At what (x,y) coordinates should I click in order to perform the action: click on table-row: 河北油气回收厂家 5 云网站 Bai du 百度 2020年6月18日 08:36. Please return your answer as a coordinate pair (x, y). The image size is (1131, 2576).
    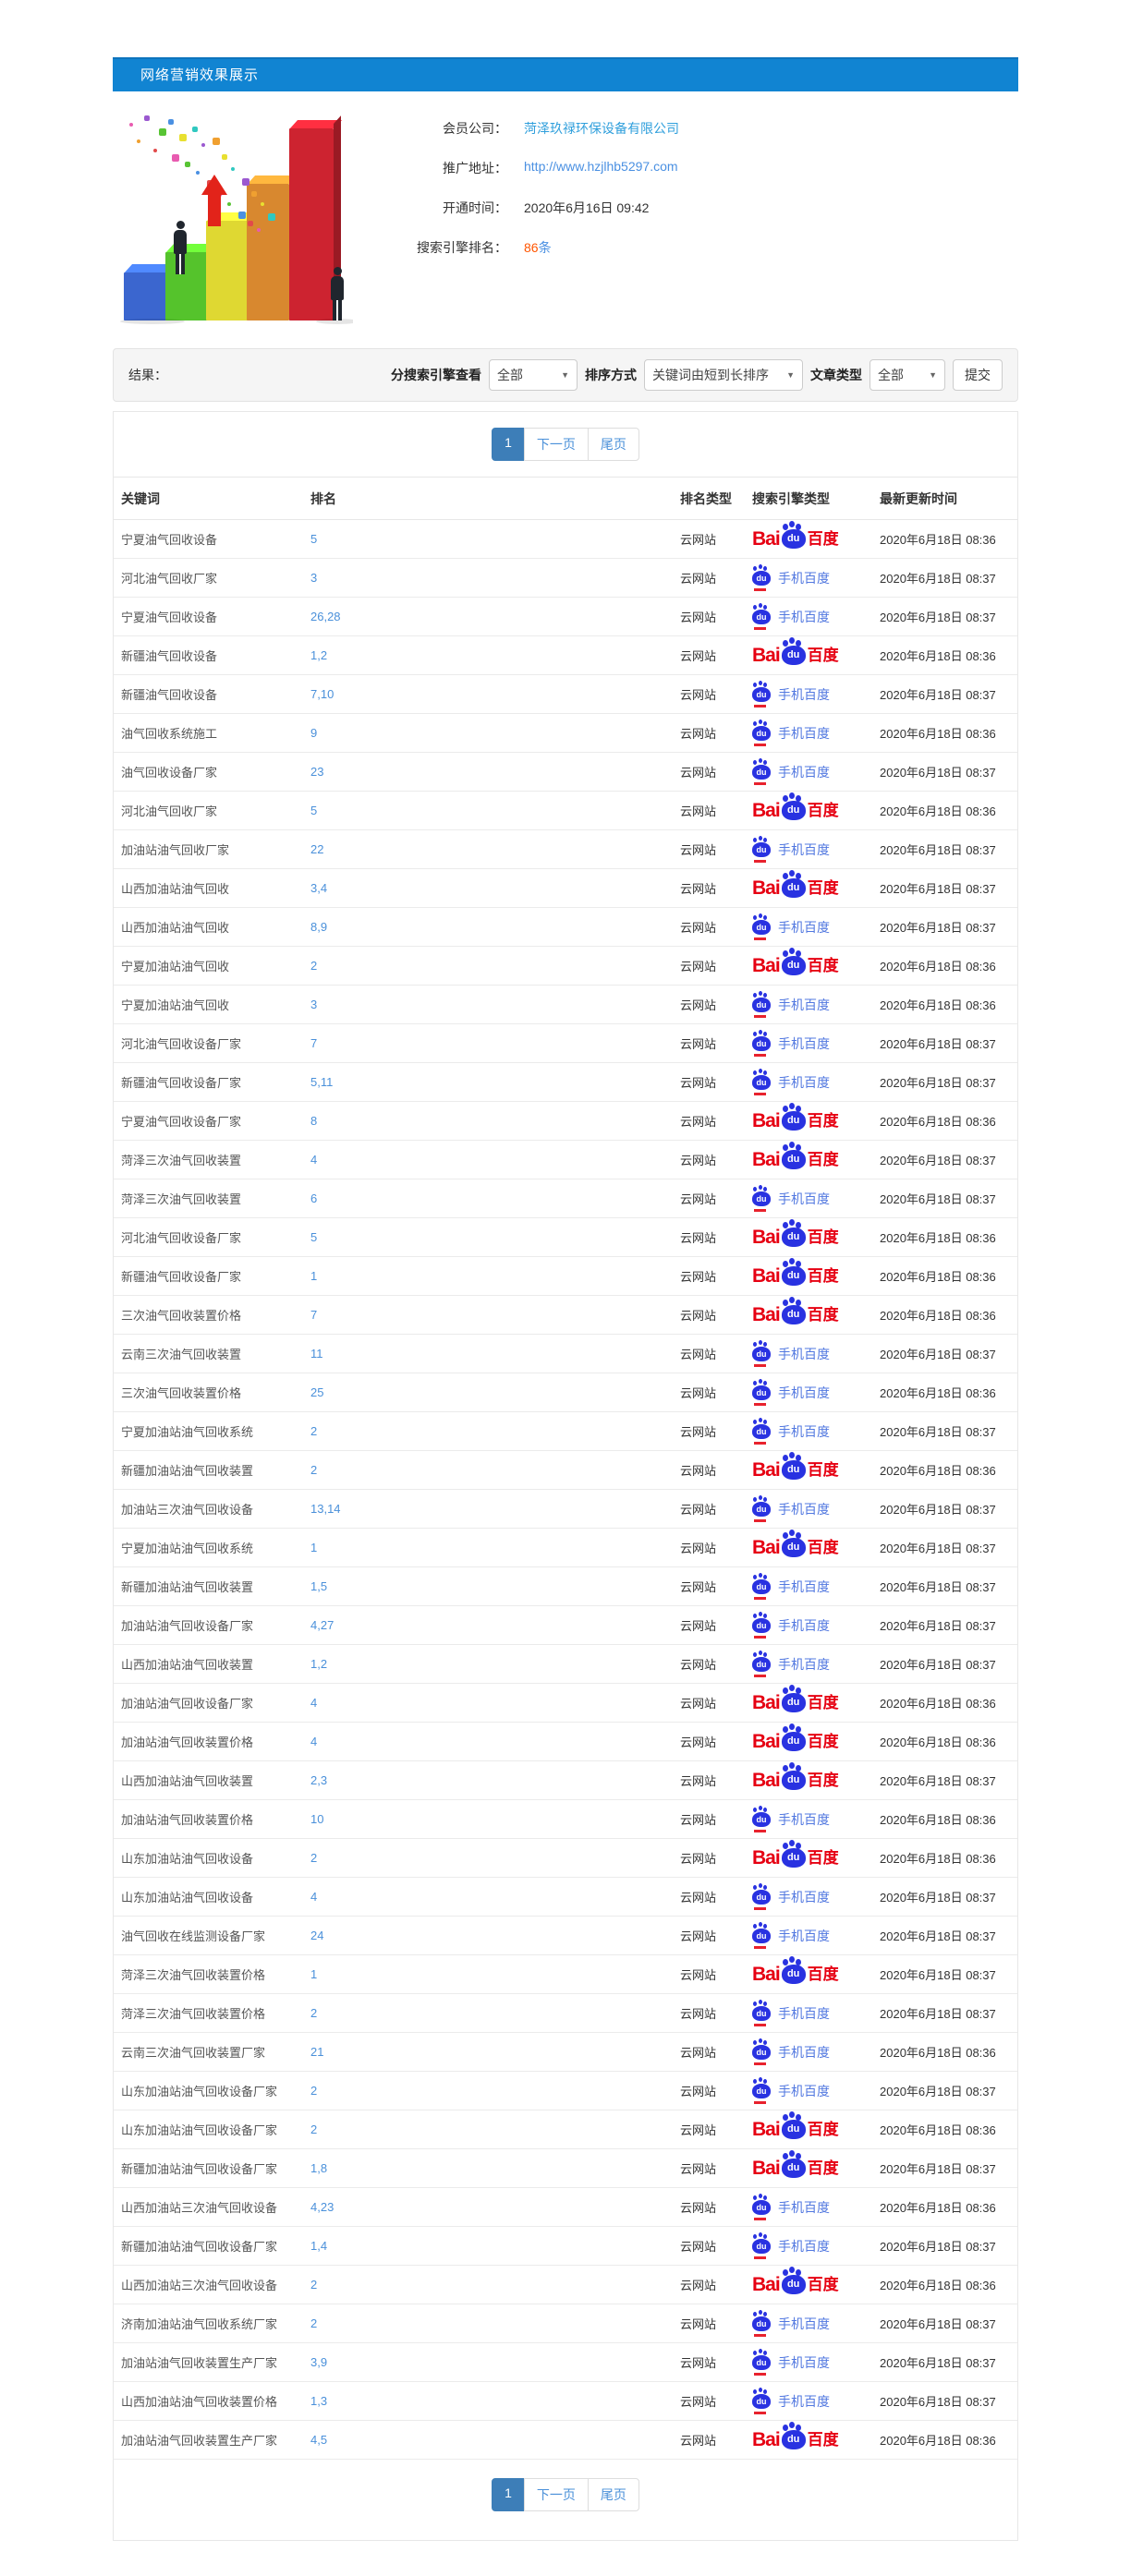
    Looking at the image, I should click on (565, 810).